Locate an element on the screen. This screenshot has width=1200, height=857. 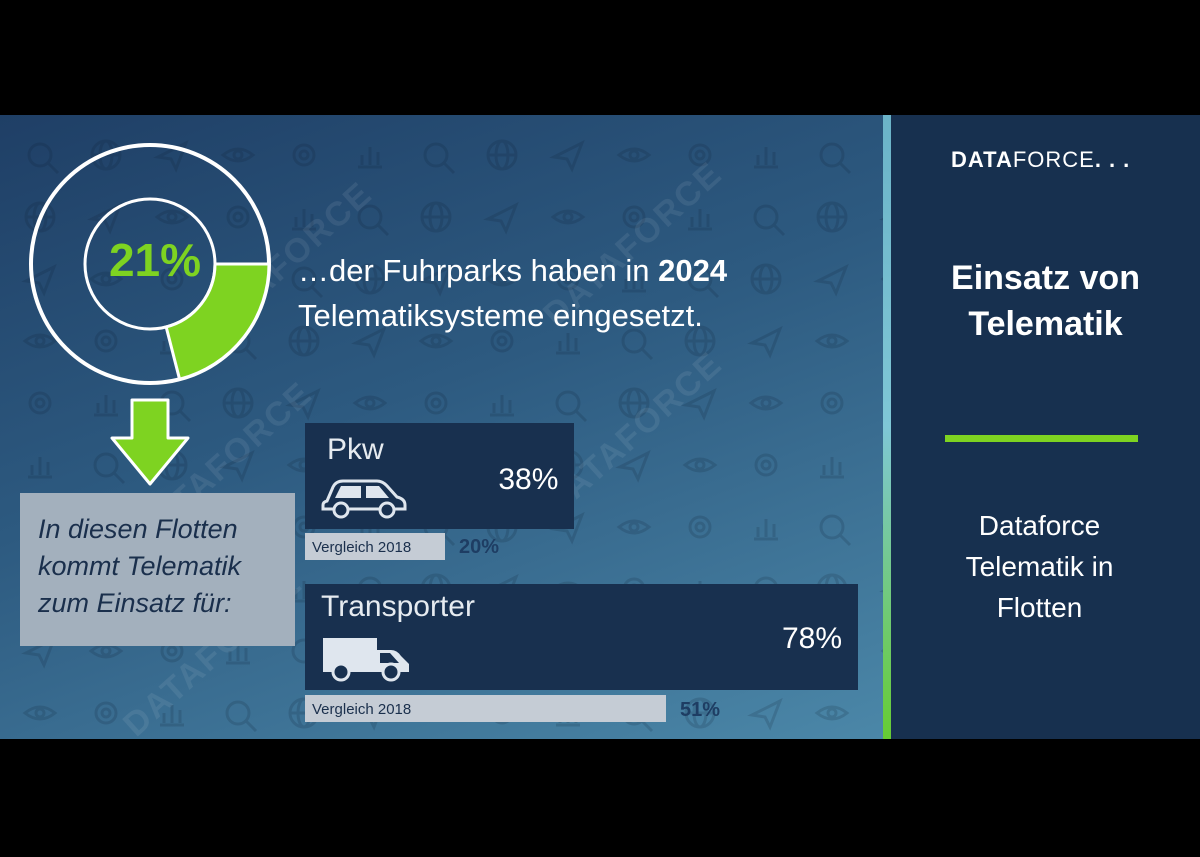
sidebar-title-line: Telematik is located at coordinates (1045, 324).